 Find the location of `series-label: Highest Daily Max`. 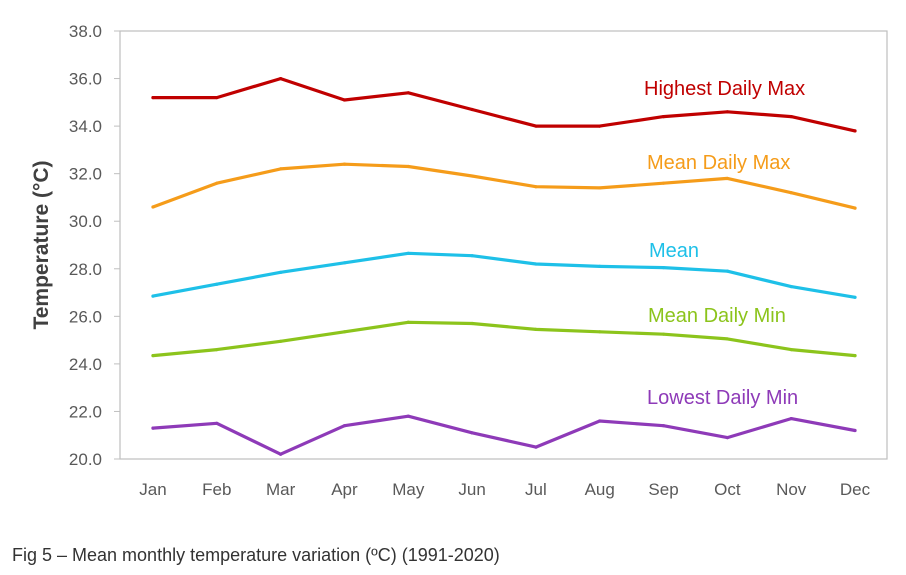

series-label: Highest Daily Max is located at coordinates (724, 89).